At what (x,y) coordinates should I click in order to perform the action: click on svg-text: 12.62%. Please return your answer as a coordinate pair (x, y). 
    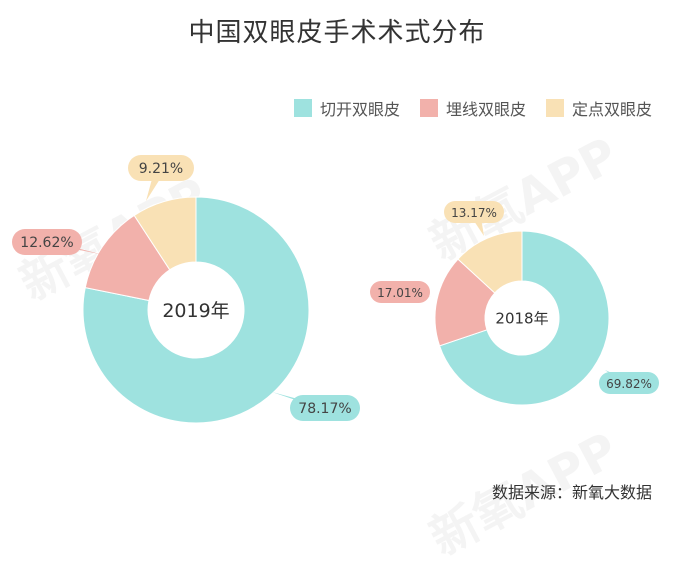
    Looking at the image, I should click on (46, 243).